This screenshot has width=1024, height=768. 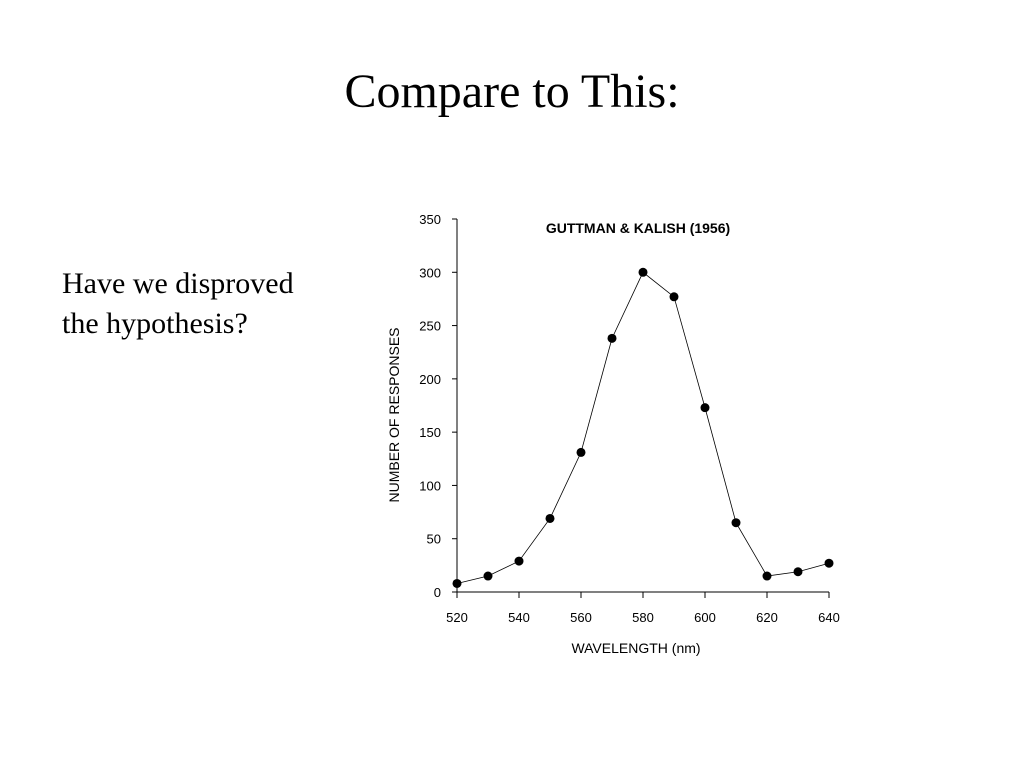 I want to click on x-tick-label: 560, so click(x=581, y=617).